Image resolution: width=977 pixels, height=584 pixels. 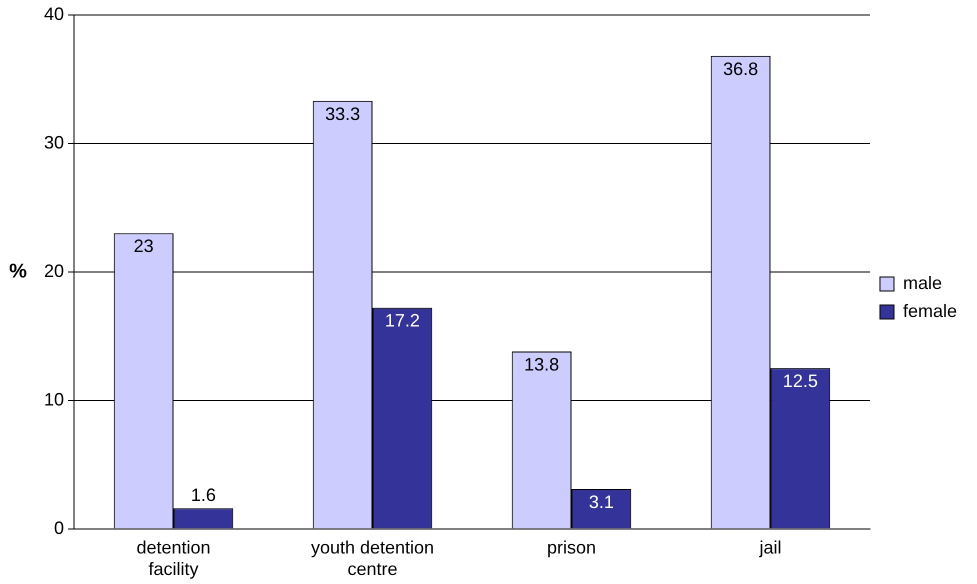 I want to click on data-label: 17.2, so click(x=402, y=320).